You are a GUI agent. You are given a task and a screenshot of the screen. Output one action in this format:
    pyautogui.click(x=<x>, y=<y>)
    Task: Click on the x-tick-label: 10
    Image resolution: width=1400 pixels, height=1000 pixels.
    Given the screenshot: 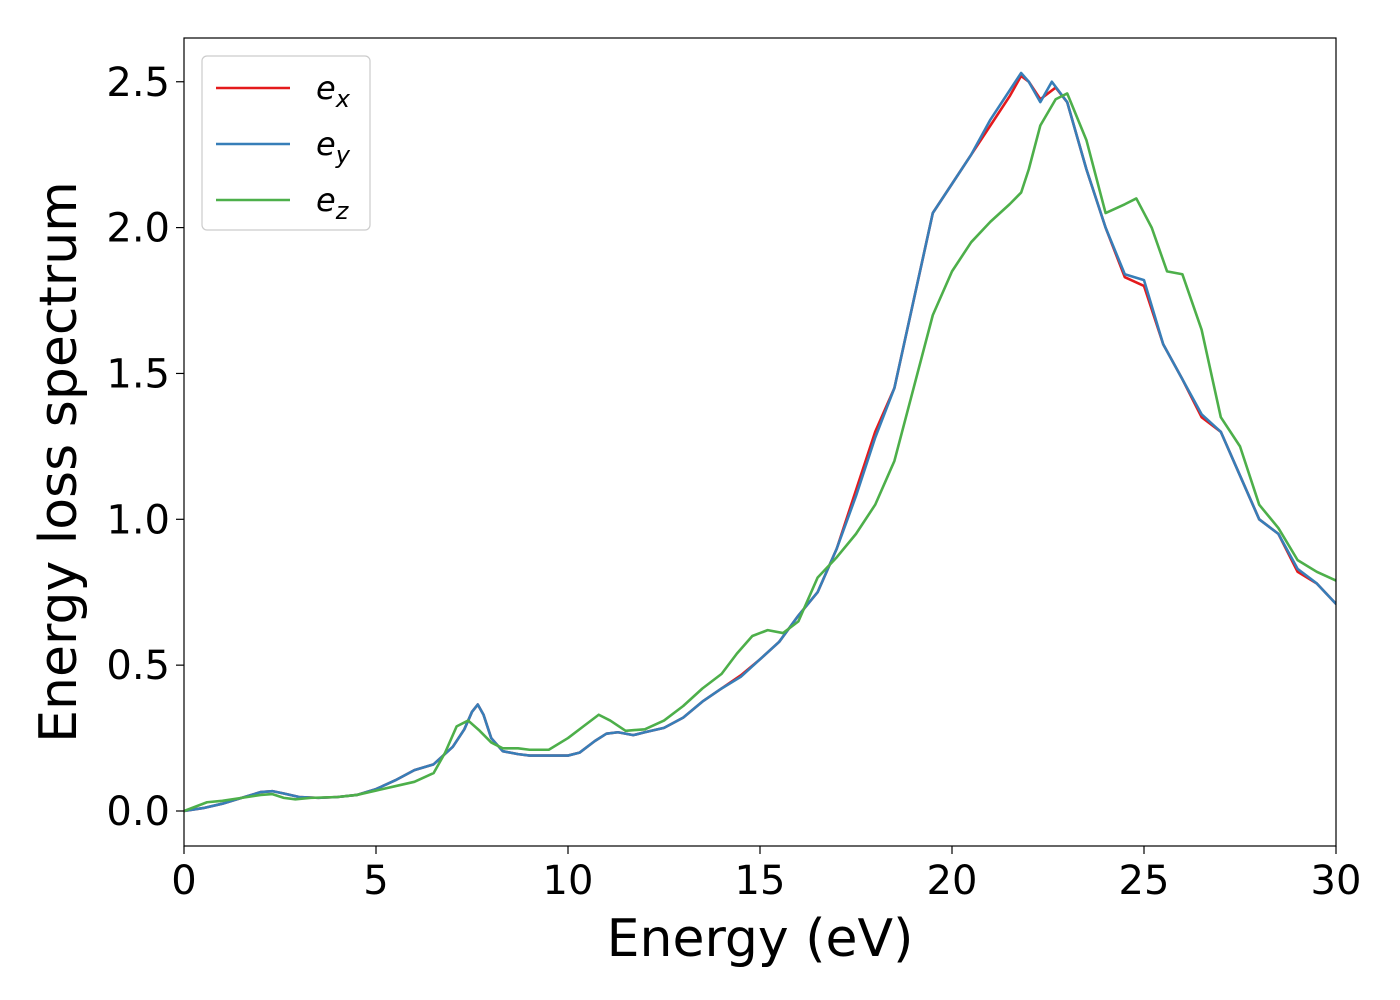 What is the action you would take?
    pyautogui.click(x=568, y=881)
    